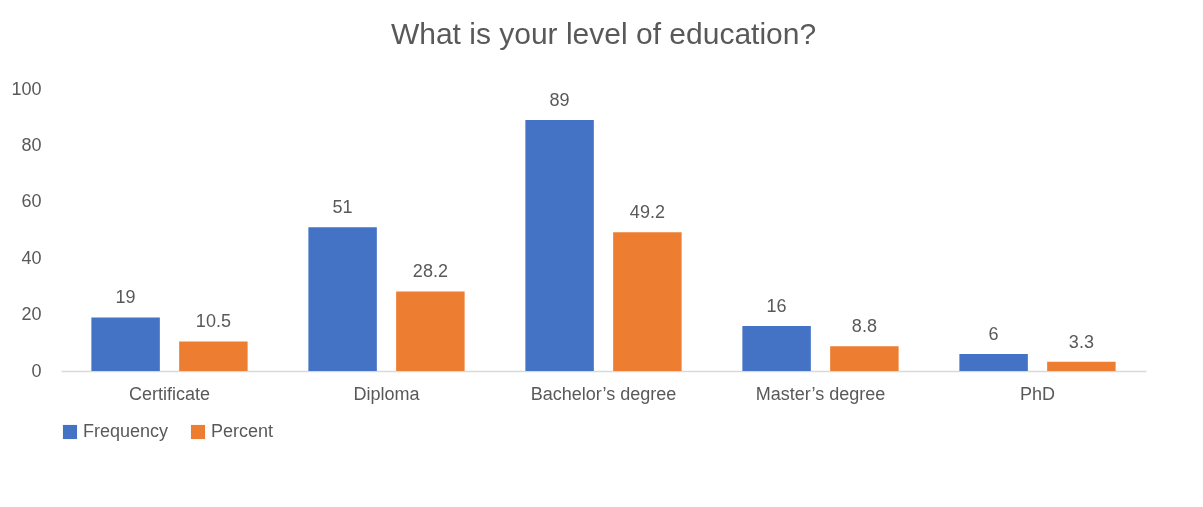 This screenshot has height=507, width=1203. I want to click on x-tick-label: Master’s degree, so click(820, 393).